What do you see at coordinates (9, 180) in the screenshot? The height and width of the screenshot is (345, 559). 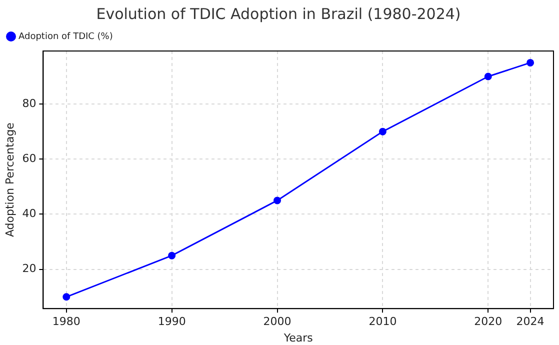 I see `y-axis-title: Adoption Percentage` at bounding box center [9, 180].